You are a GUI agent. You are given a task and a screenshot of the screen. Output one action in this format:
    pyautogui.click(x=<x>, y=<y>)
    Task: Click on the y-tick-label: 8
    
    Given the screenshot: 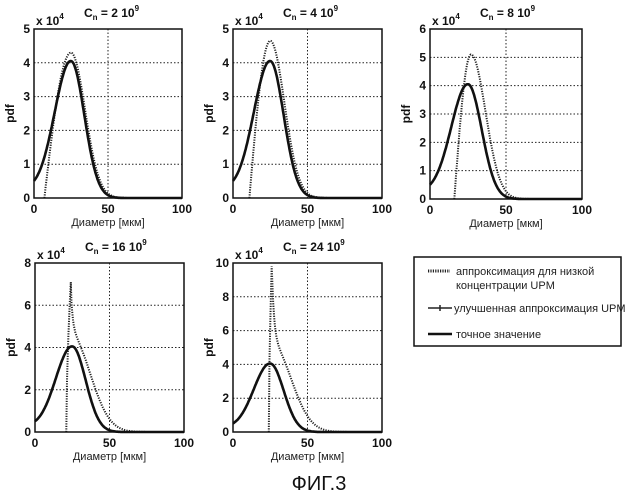 What is the action you would take?
    pyautogui.click(x=27, y=263)
    